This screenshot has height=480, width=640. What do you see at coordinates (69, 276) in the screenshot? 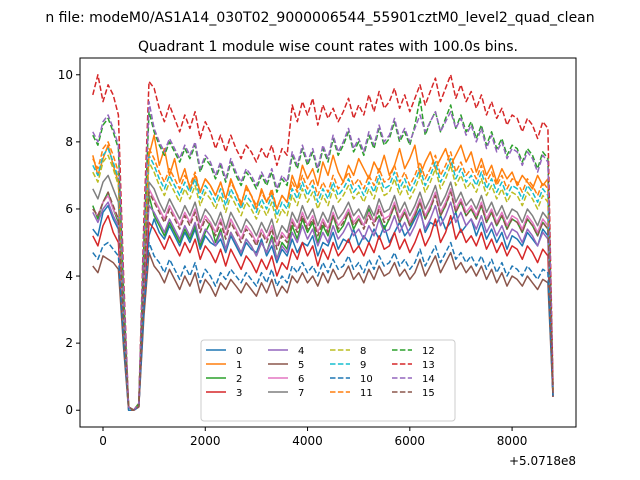
I see `y-tick-label: 4` at bounding box center [69, 276].